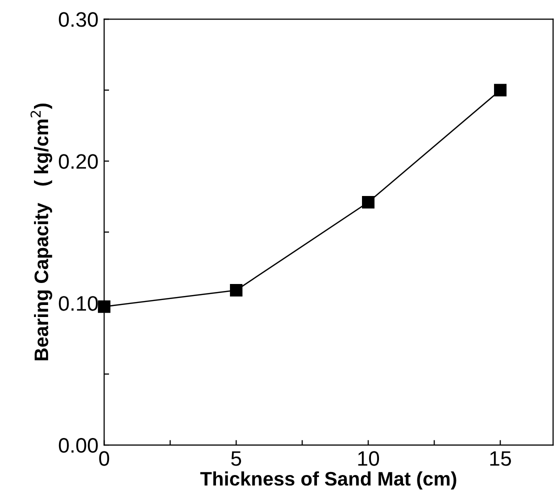 This screenshot has height=504, width=557. I want to click on y-tick-label: 0.20, so click(78, 161).